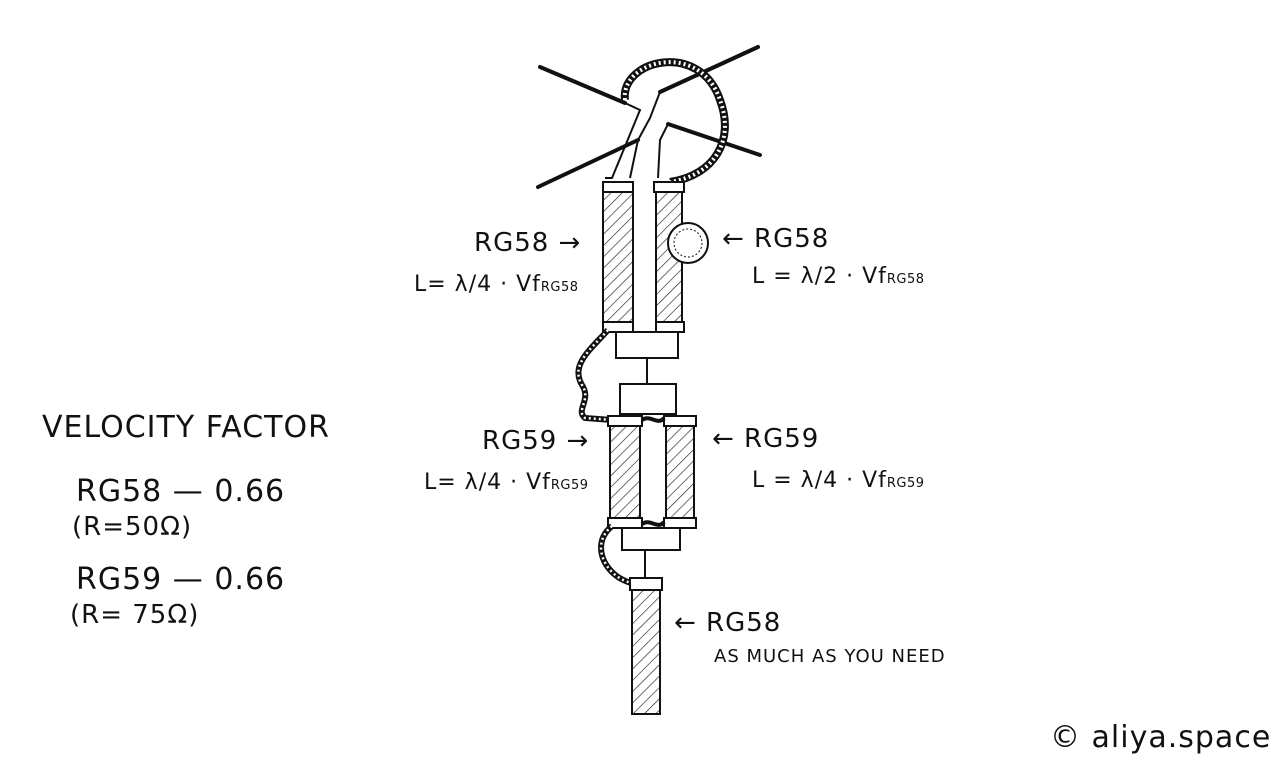 The image size is (1288, 777). Describe the element at coordinates (487, 482) in the screenshot. I see `mid-left-formula-main: L= λ/4 · Vf` at that location.